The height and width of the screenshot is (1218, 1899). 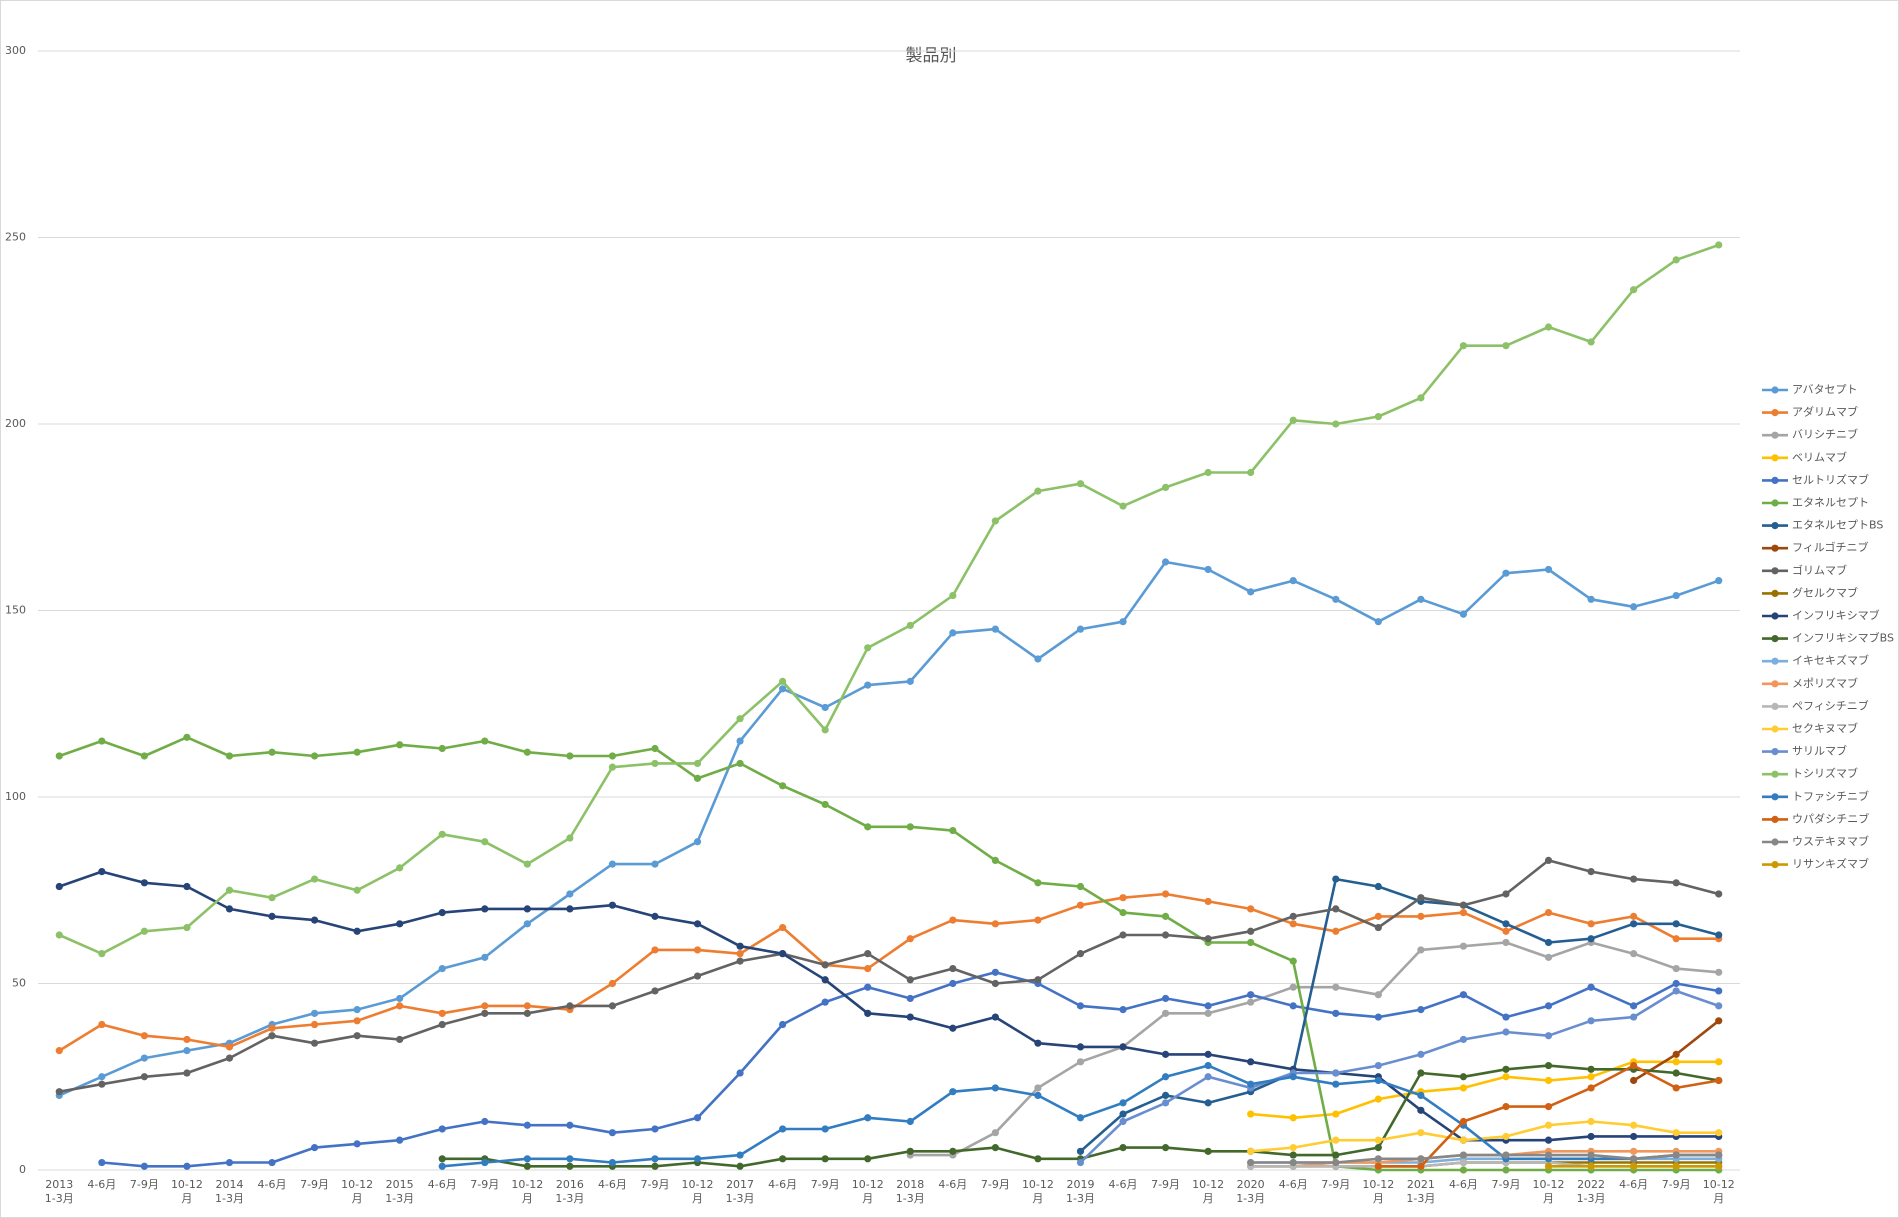 What do you see at coordinates (1825, 412) in the screenshot?
I see `legend-label: アダリムマブ` at bounding box center [1825, 412].